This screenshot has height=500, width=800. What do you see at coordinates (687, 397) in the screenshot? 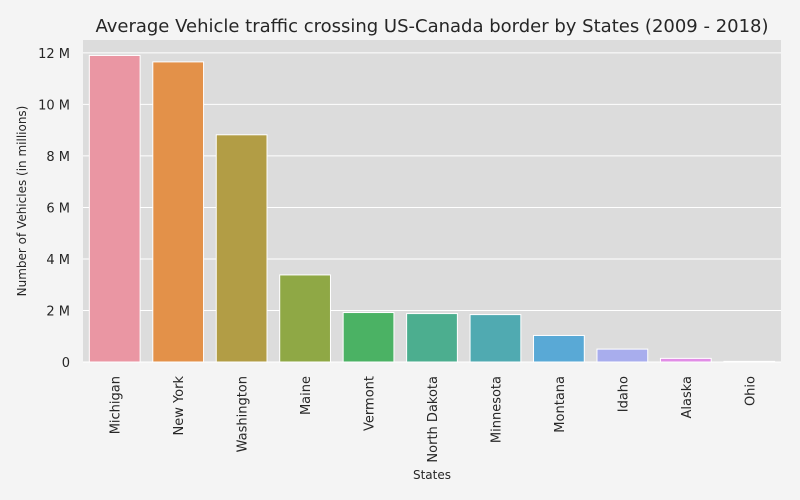
I see `x-tick-label: Alaska` at bounding box center [687, 397].